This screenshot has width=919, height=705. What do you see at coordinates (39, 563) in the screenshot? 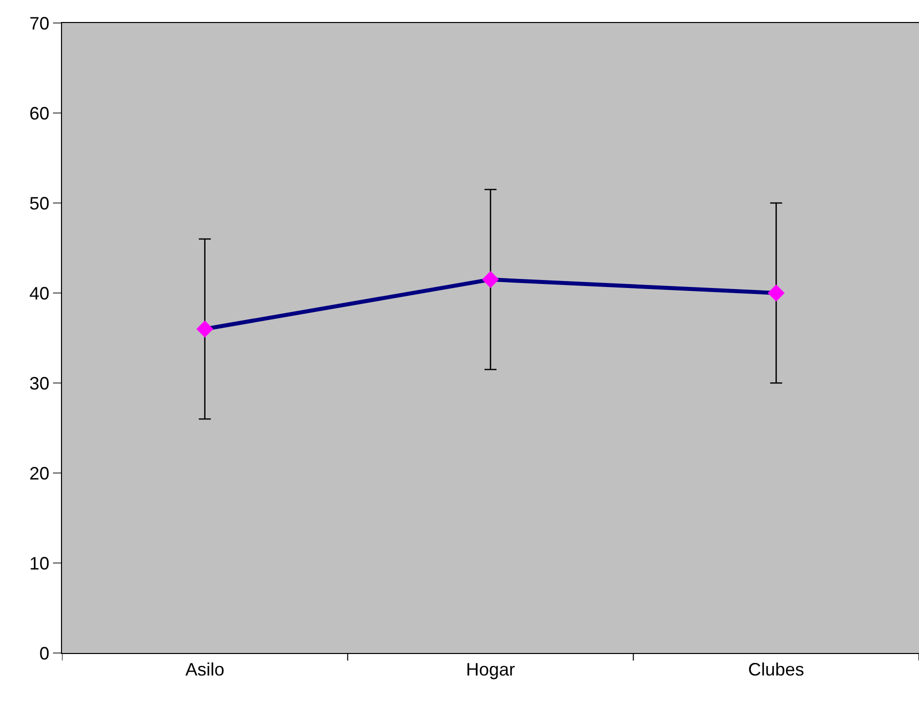
I see `y-tick-label: 10` at bounding box center [39, 563].